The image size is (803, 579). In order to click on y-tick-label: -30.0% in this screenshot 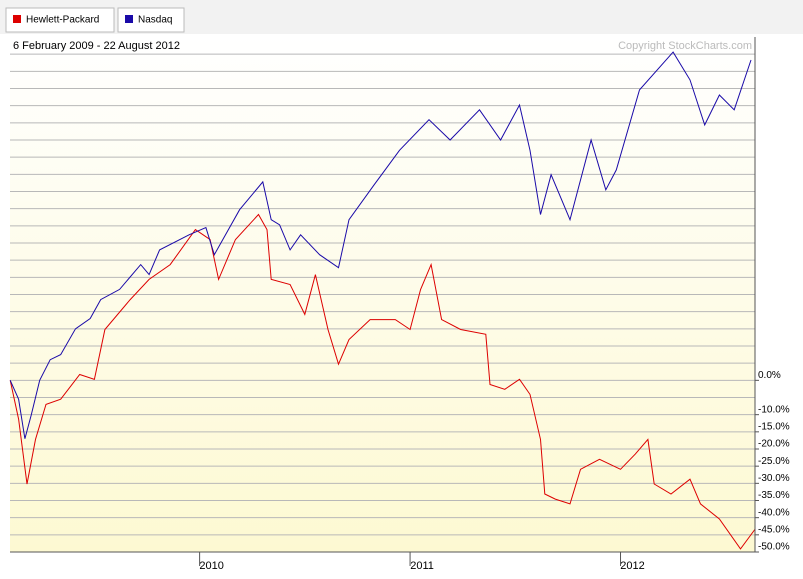, I will do `click(774, 478)`.